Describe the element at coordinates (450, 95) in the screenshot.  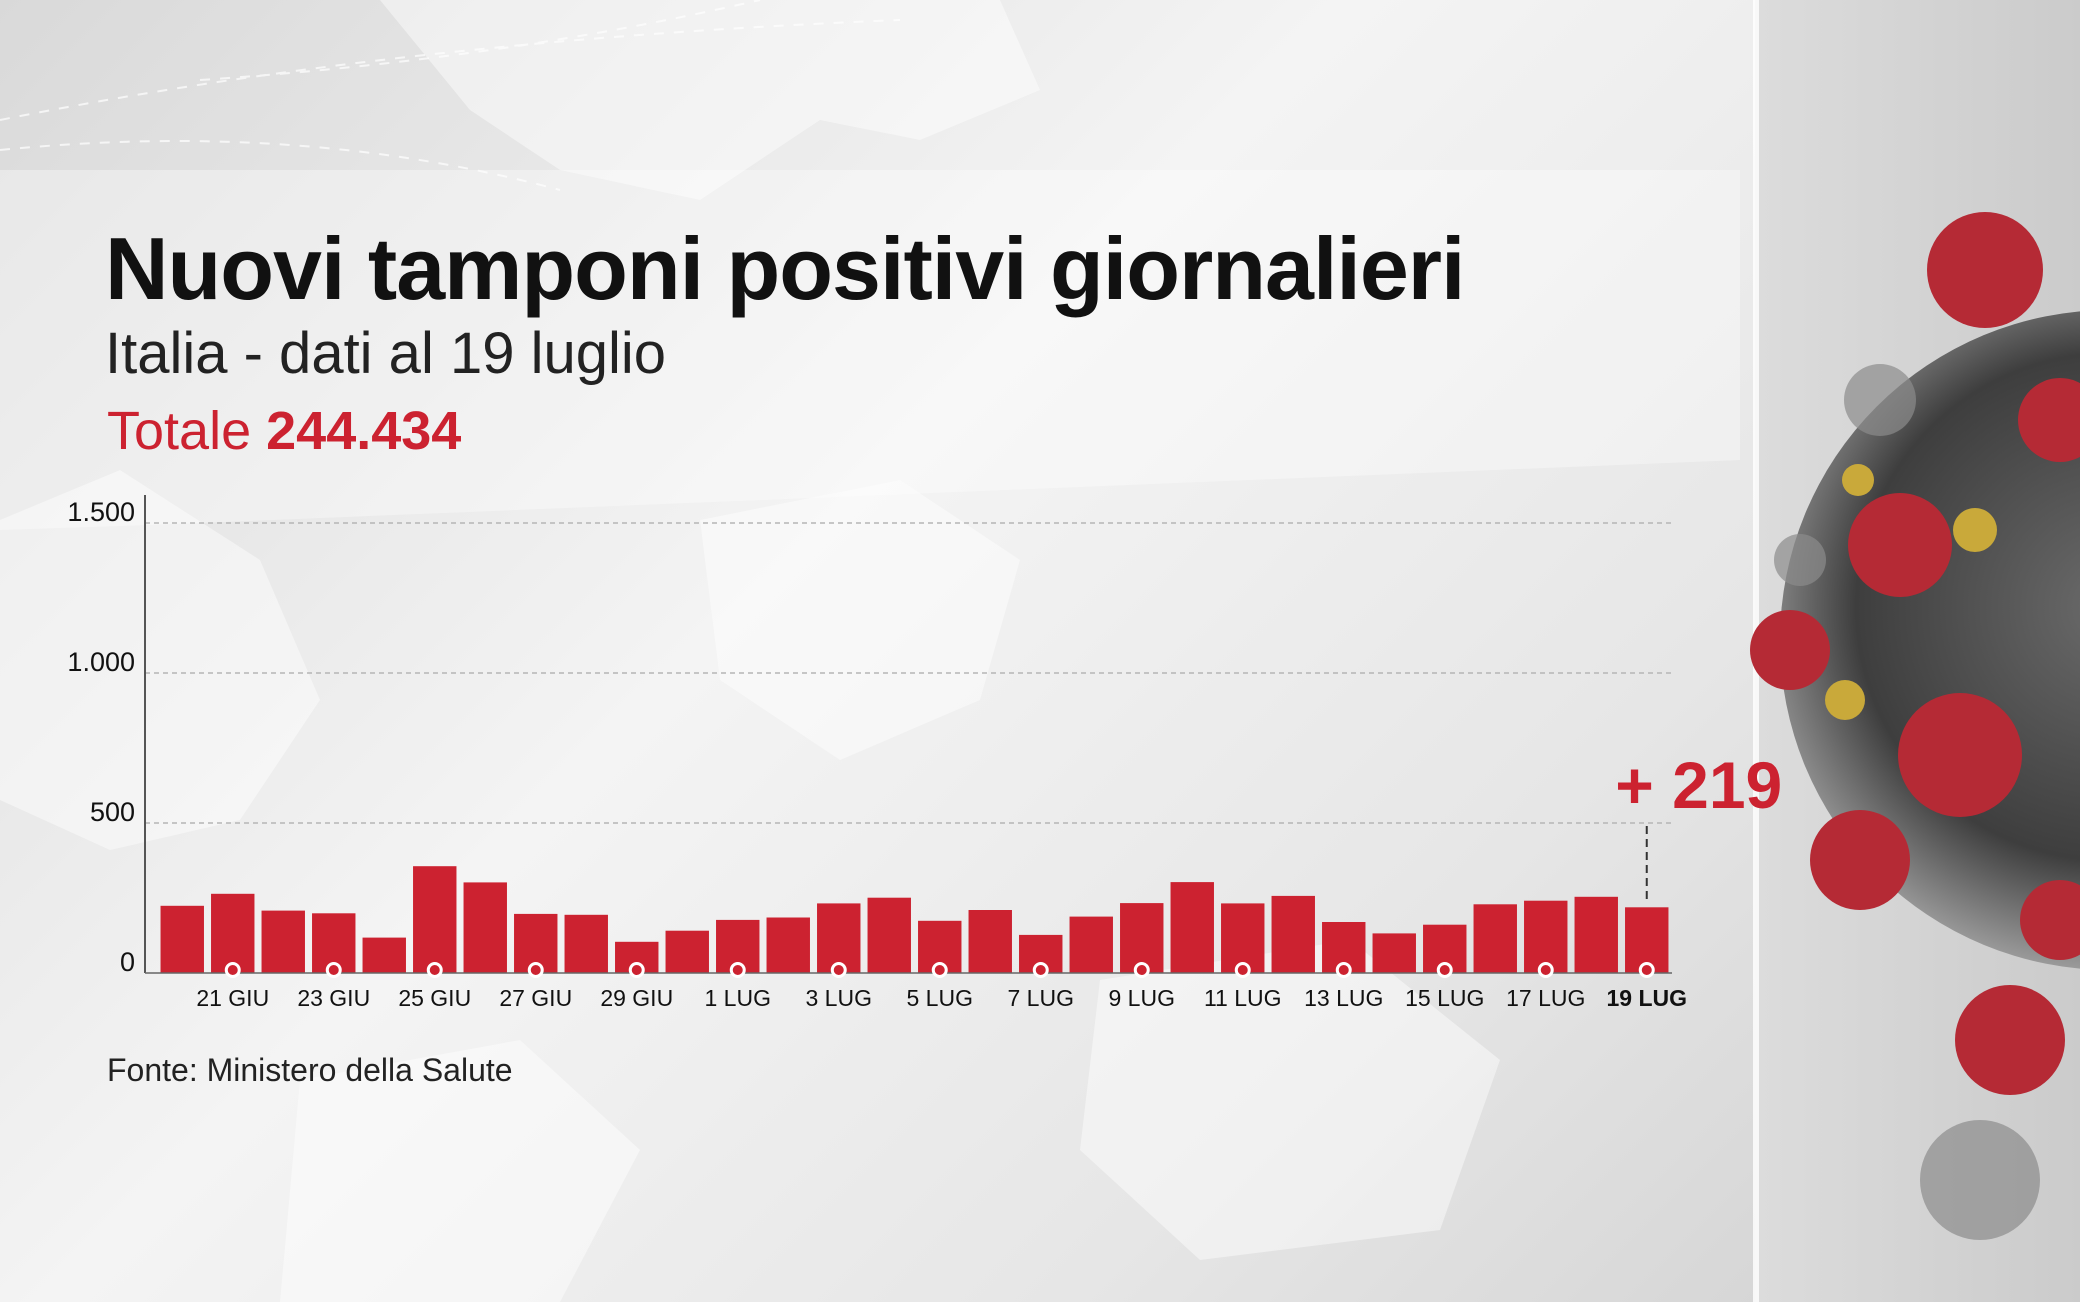
I see `map-dashed-lines` at that location.